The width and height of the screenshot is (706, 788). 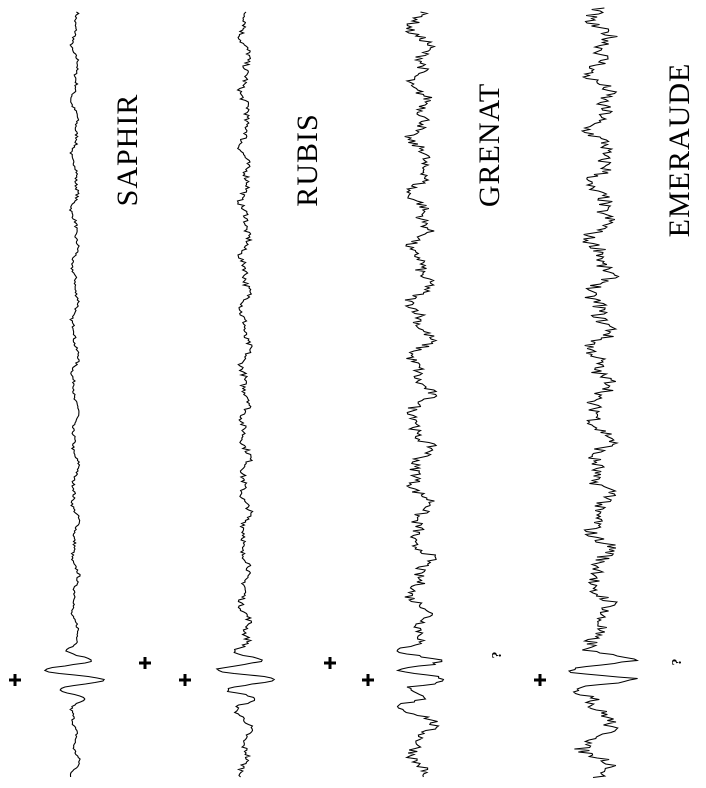 What do you see at coordinates (679, 150) in the screenshot?
I see `trace-label: EMERAUDE` at bounding box center [679, 150].